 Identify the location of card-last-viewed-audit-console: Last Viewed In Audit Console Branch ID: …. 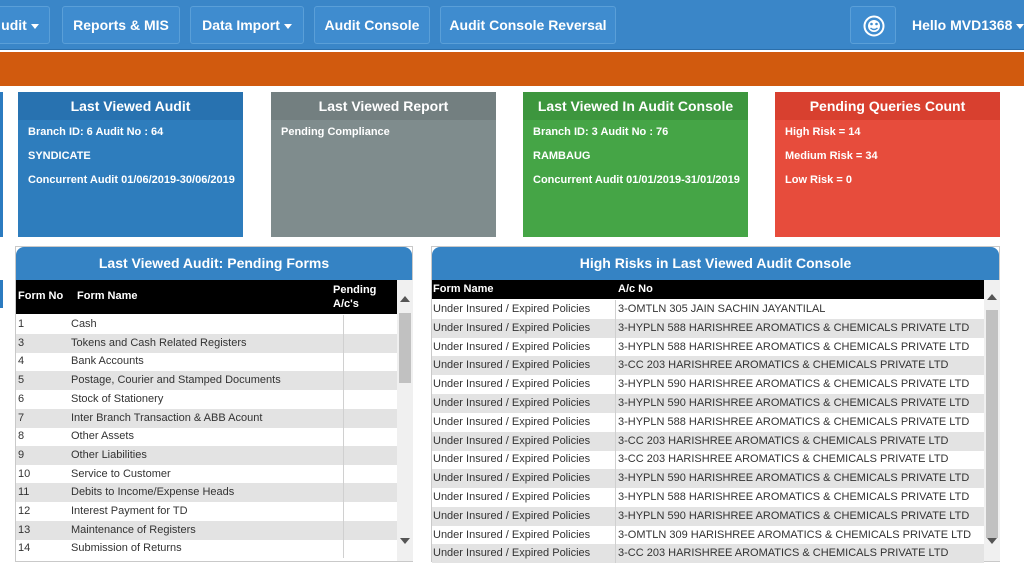
(635, 164).